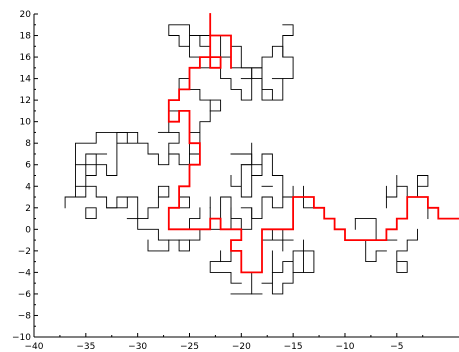 The image size is (459, 352). I want to click on x-tick-label: −20, so click(241, 347).